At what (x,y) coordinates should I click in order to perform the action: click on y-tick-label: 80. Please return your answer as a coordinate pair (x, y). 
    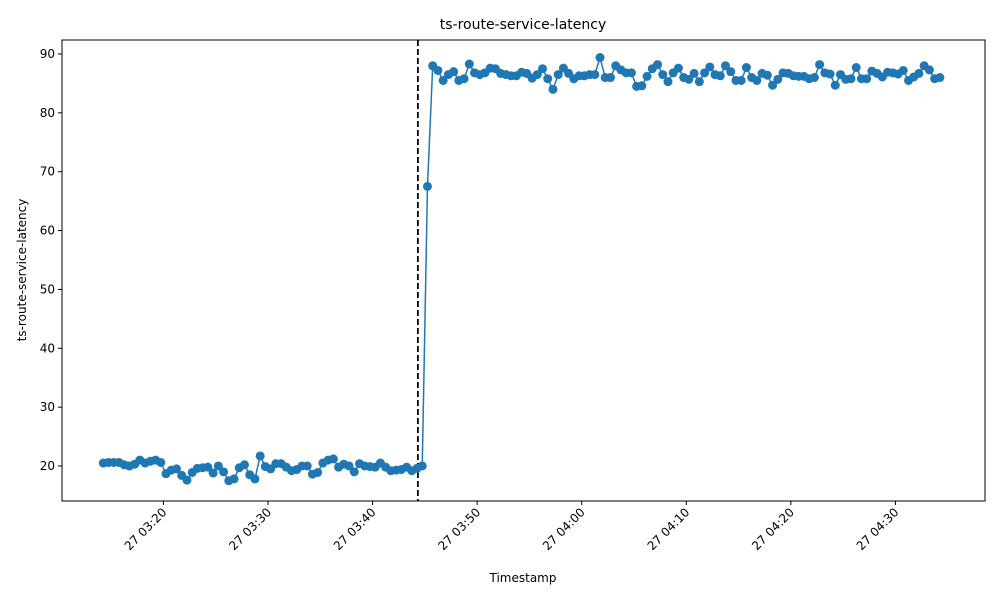
    Looking at the image, I should click on (47, 113).